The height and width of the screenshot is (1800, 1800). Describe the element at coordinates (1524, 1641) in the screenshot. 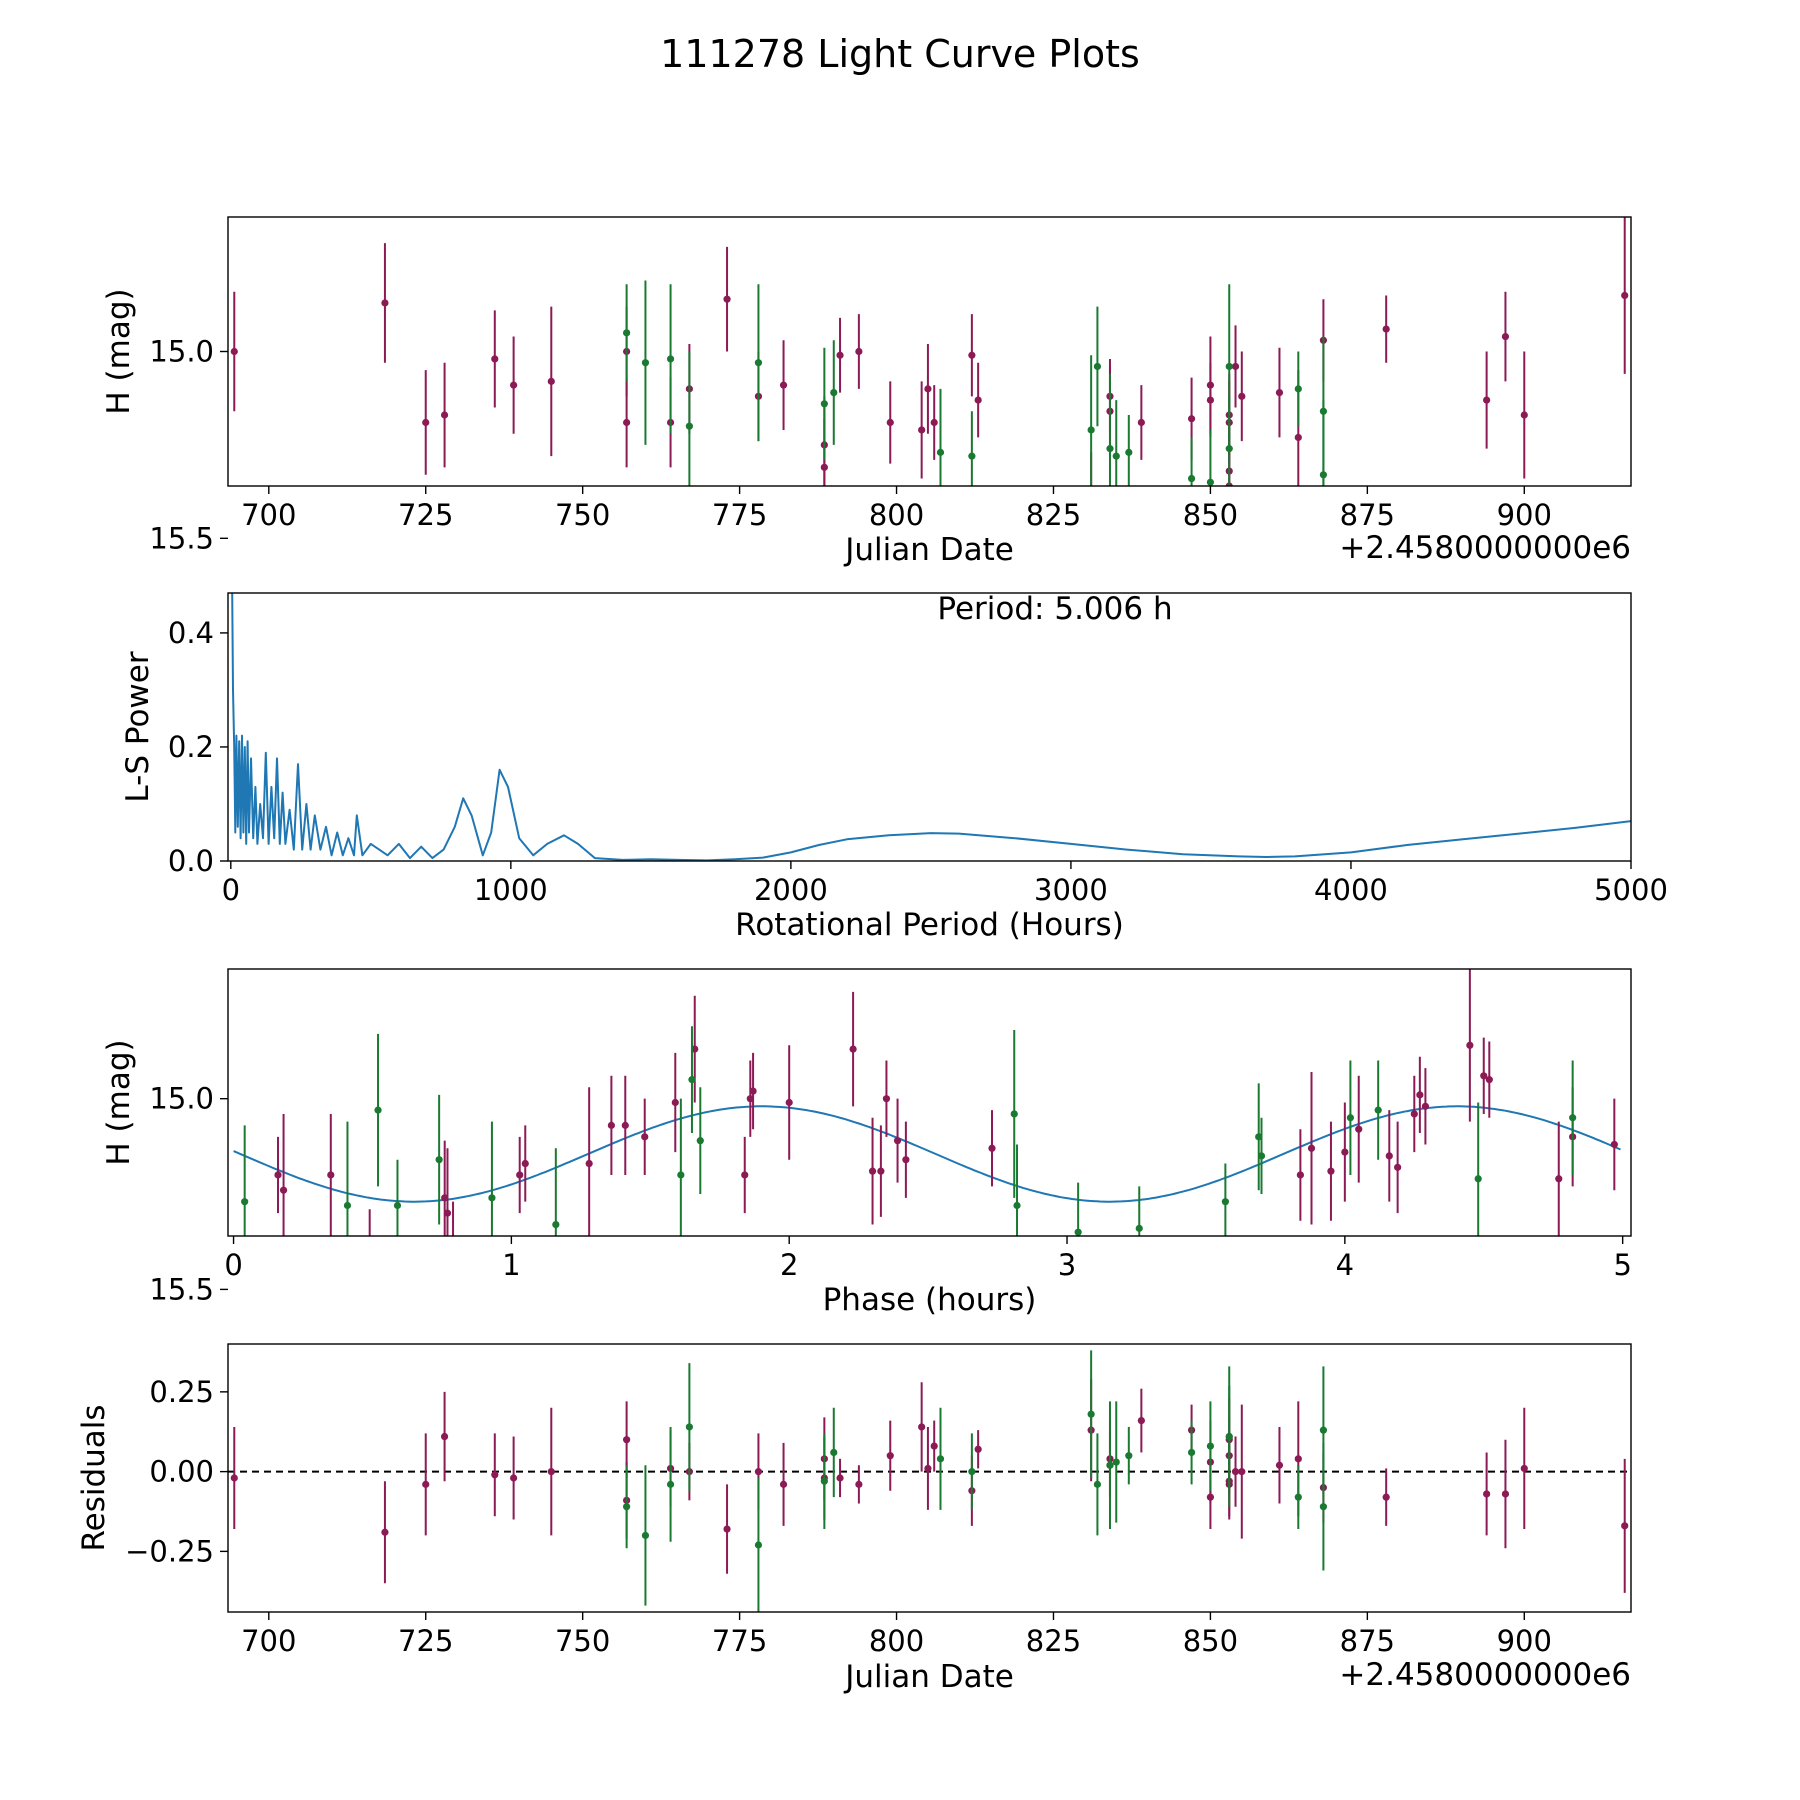

I see `x-tick-label: 900` at that location.